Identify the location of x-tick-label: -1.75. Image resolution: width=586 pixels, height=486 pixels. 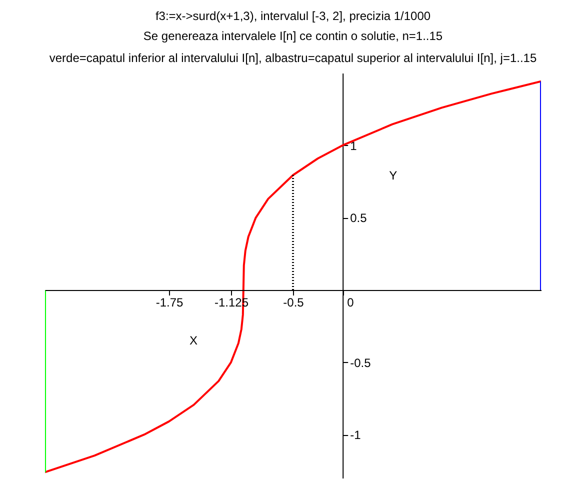
(170, 302).